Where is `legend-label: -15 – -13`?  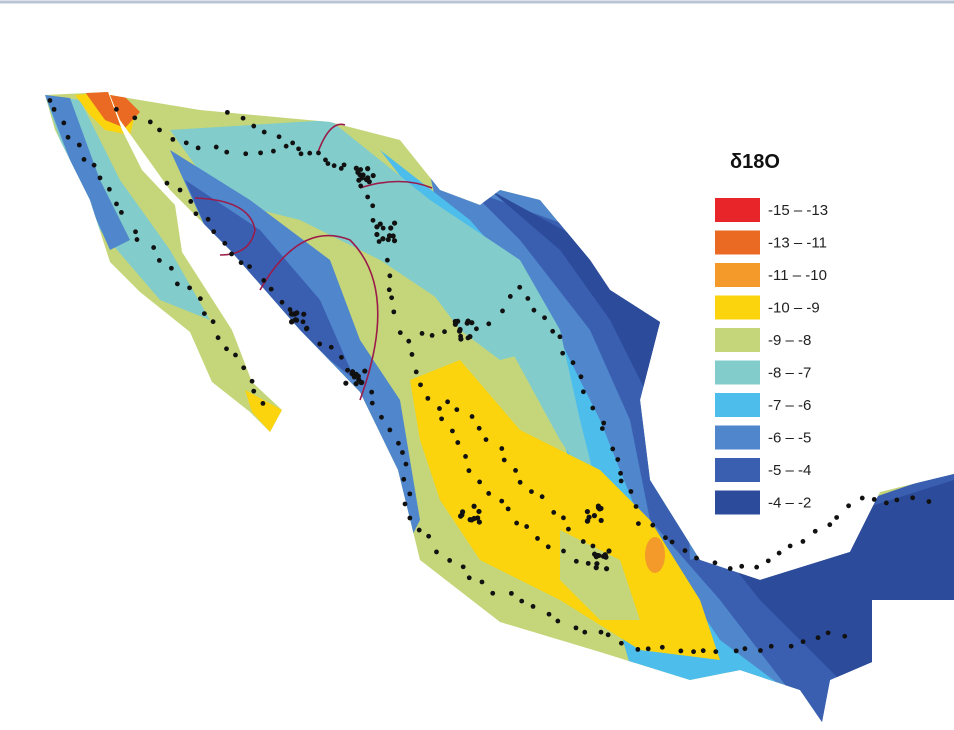
legend-label: -15 – -13 is located at coordinates (798, 210).